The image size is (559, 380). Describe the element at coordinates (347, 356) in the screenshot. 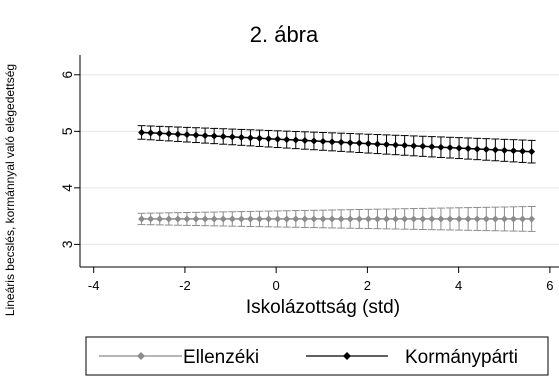

I see `legend-marker-kormanyparti` at that location.